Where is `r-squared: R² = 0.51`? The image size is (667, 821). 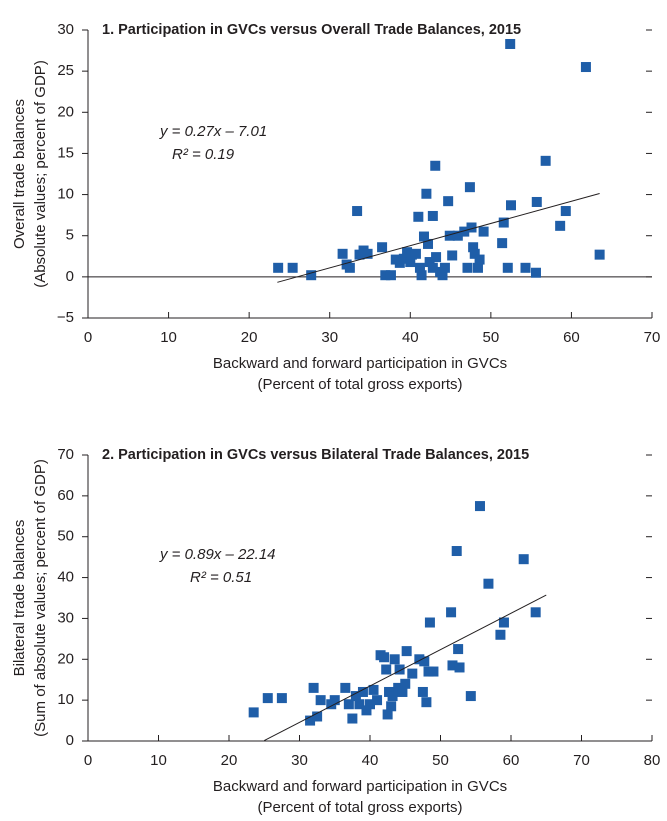 r-squared: R² = 0.51 is located at coordinates (221, 577).